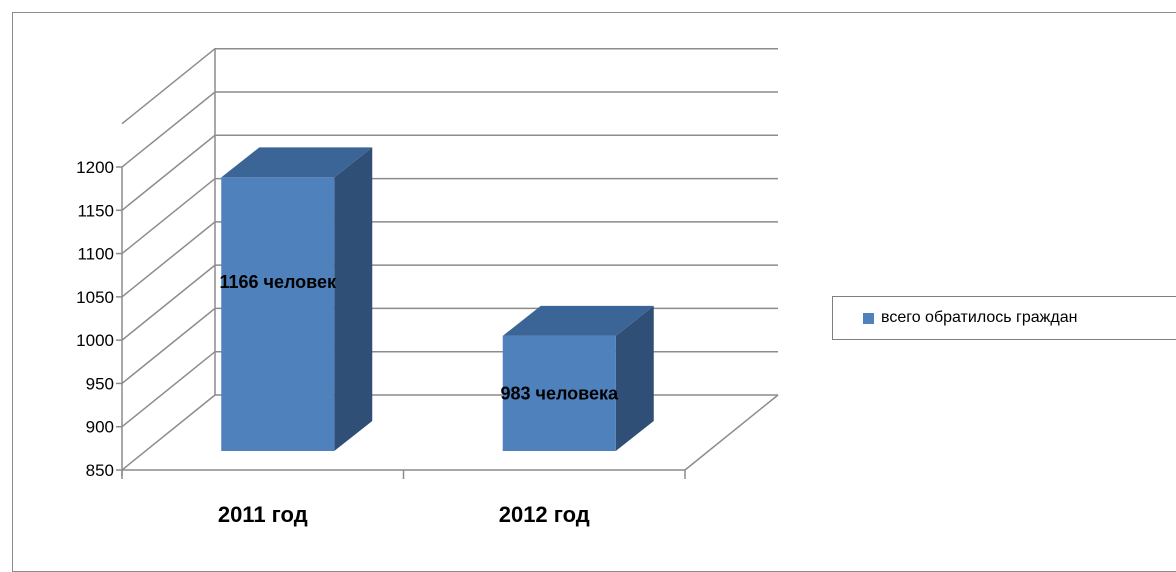 The image size is (1176, 572). What do you see at coordinates (731, 432) in the screenshot?
I see `floor-right-edge` at bounding box center [731, 432].